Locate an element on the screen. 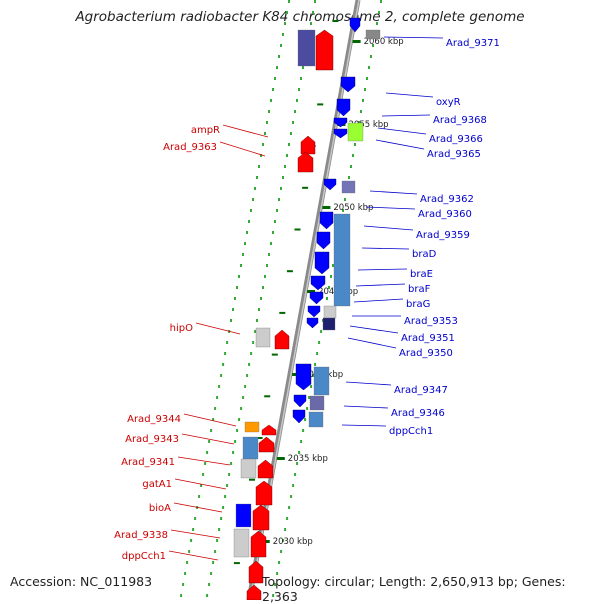 The height and width of the screenshot is (604, 600). gene-label-right: braD is located at coordinates (424, 254).